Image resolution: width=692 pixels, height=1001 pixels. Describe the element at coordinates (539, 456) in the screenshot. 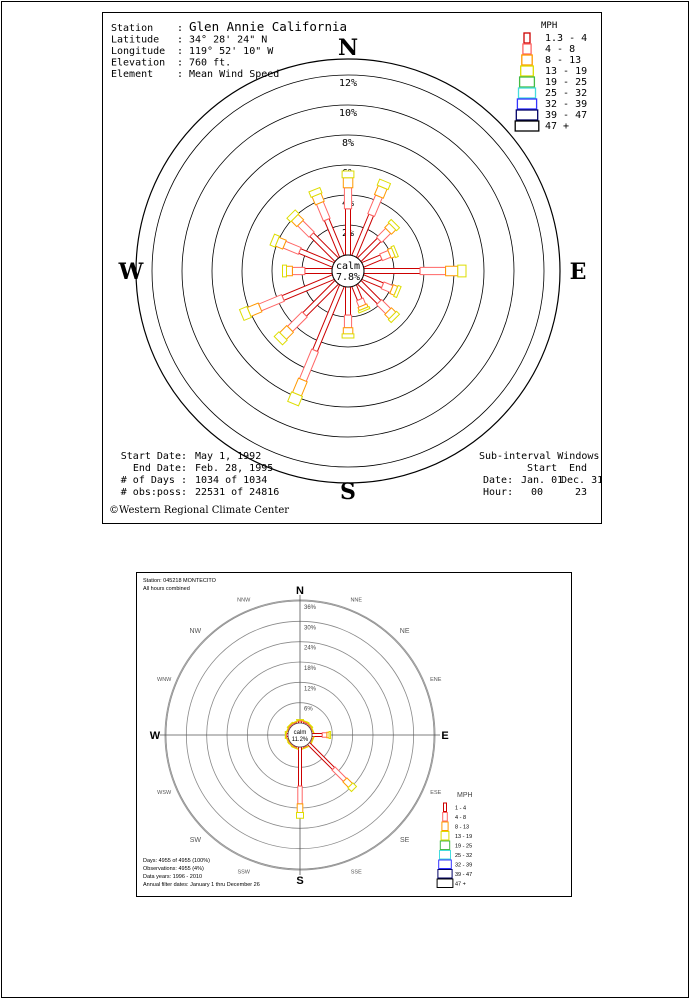

I see `subinterval-title: Sub-interval Windows` at that location.